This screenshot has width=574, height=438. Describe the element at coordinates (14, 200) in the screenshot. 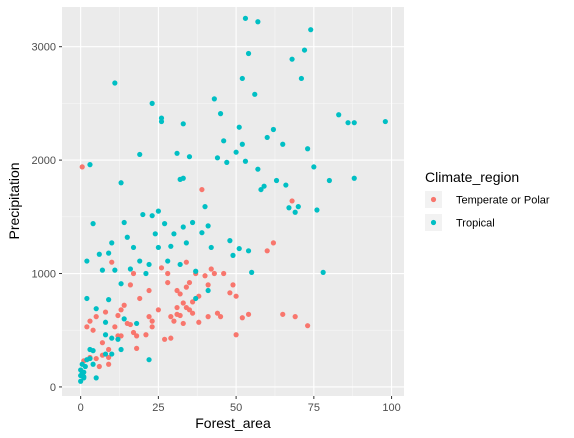

I see `y-axis-title: Precipitation` at that location.